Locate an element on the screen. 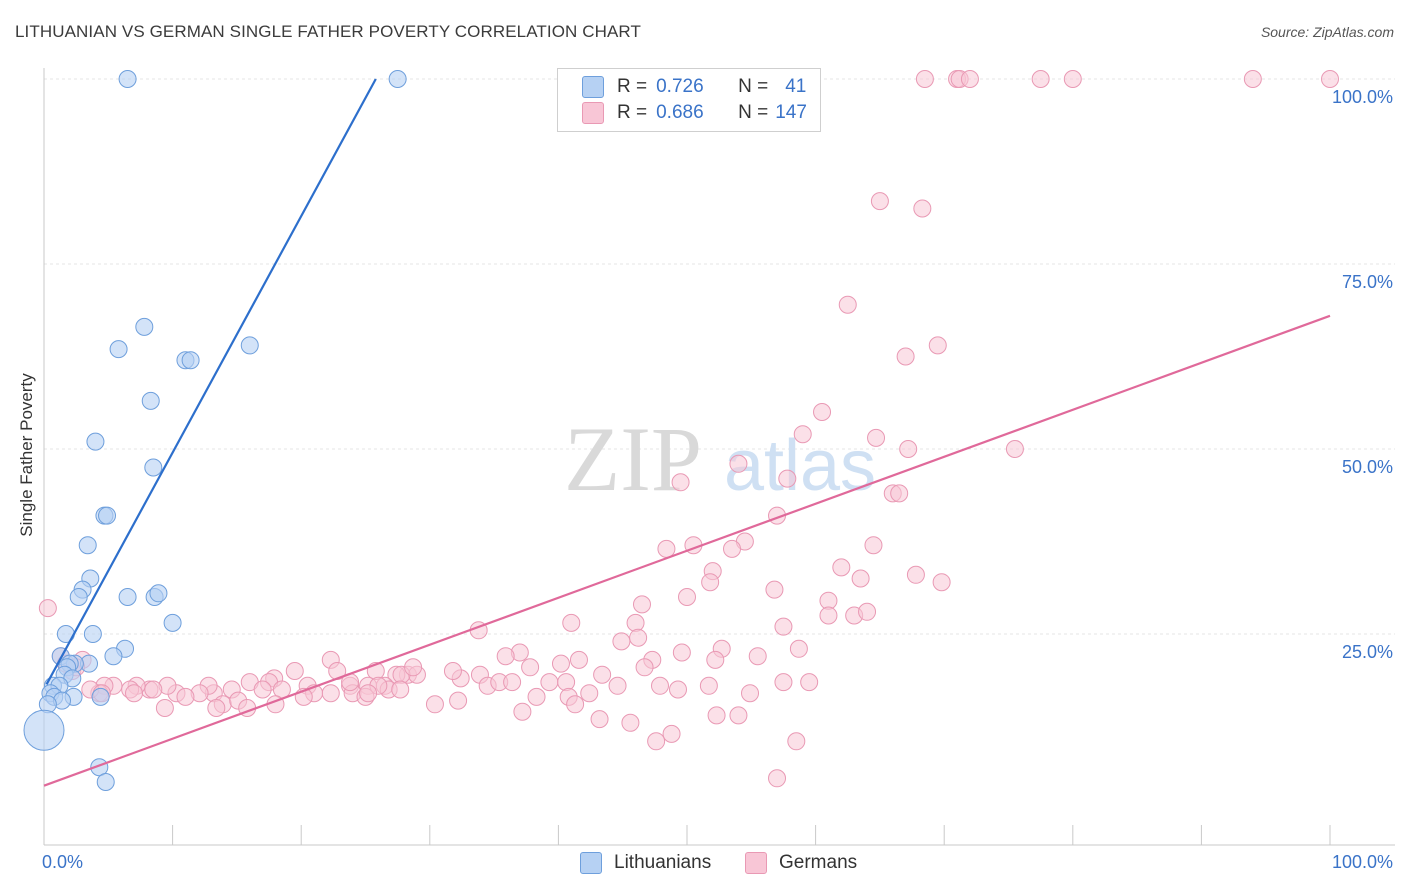 The height and width of the screenshot is (892, 1406). y-tick-label: 25.0% is located at coordinates (1367, 652).